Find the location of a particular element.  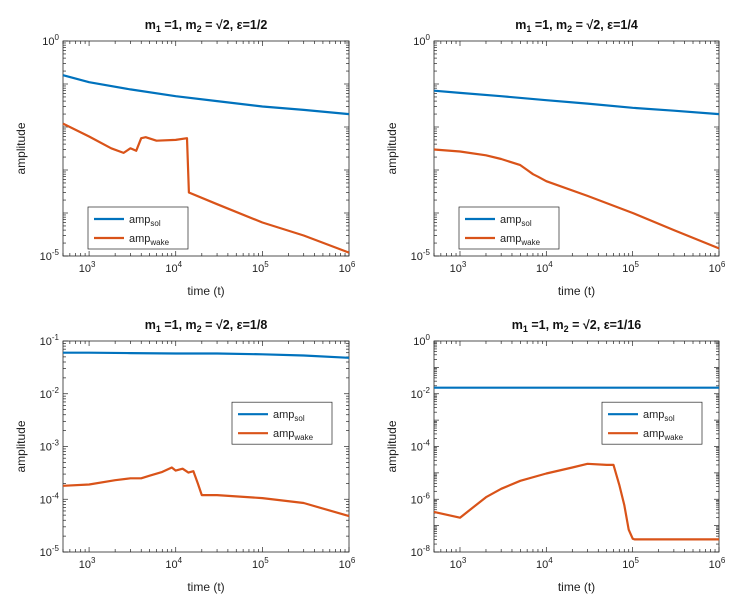

title-m2-val: = √2, is located at coordinates (586, 325).